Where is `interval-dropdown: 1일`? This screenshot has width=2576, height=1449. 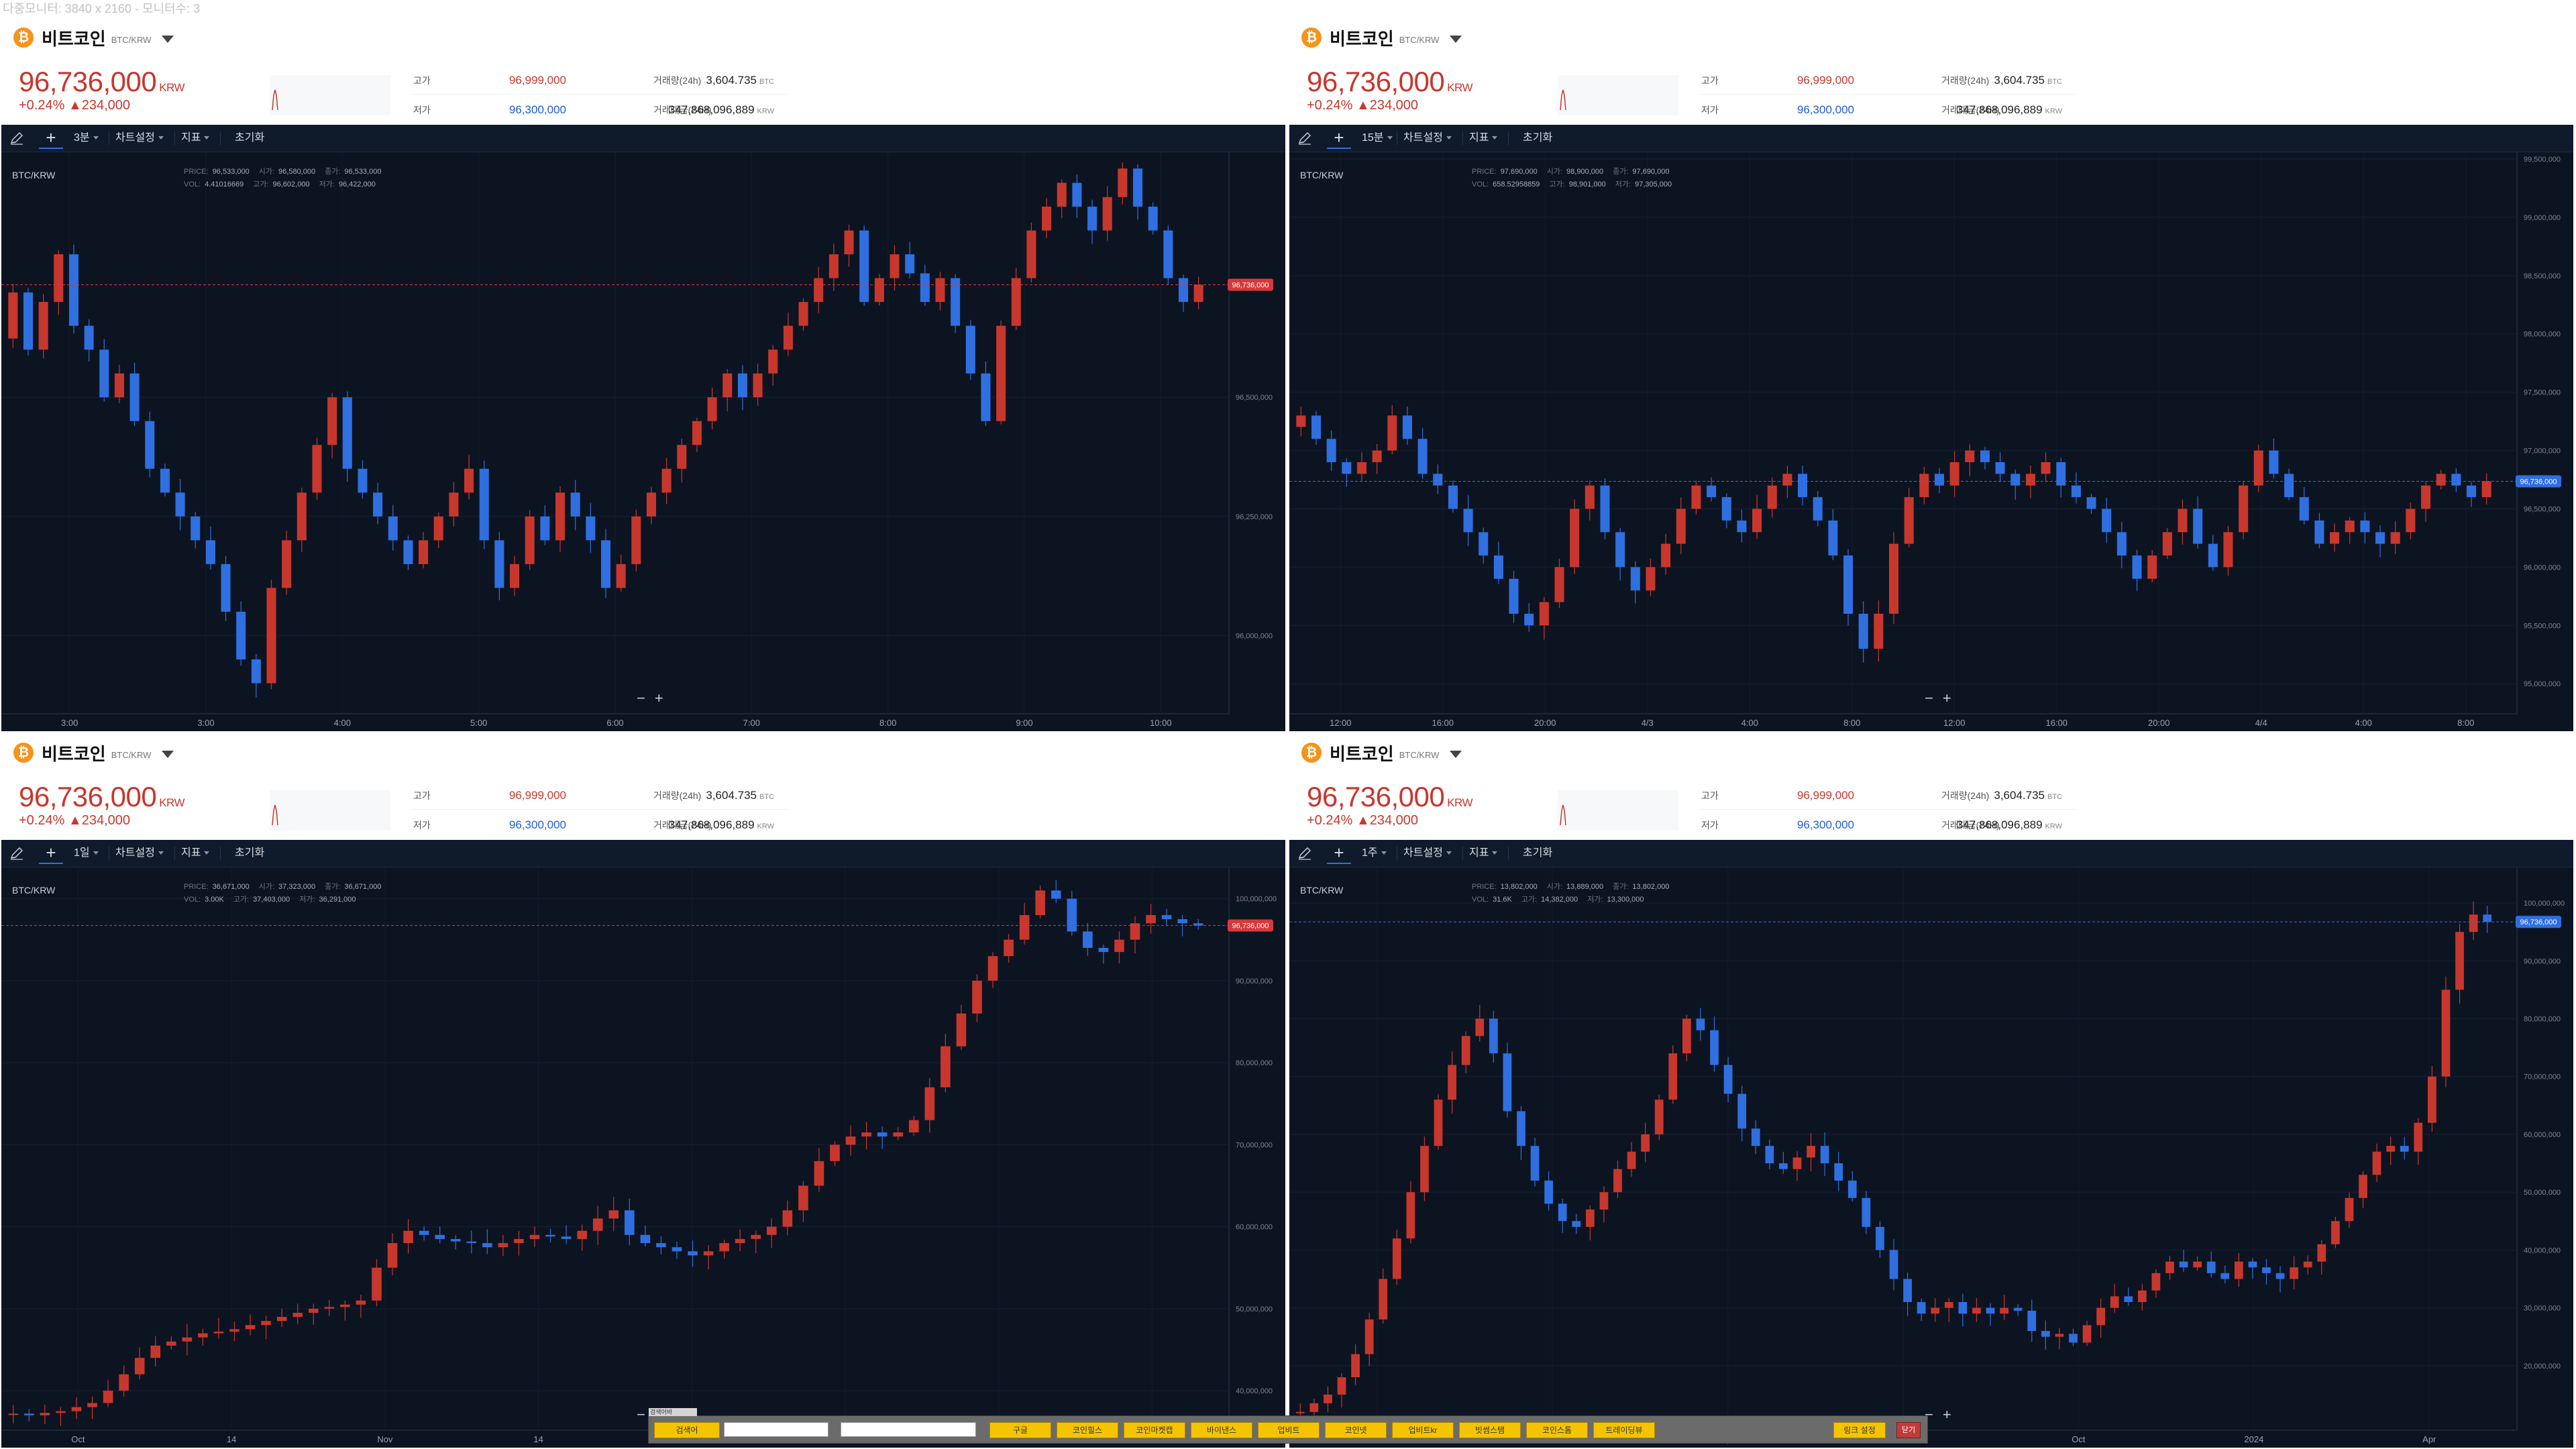 interval-dropdown: 1일 is located at coordinates (86, 853).